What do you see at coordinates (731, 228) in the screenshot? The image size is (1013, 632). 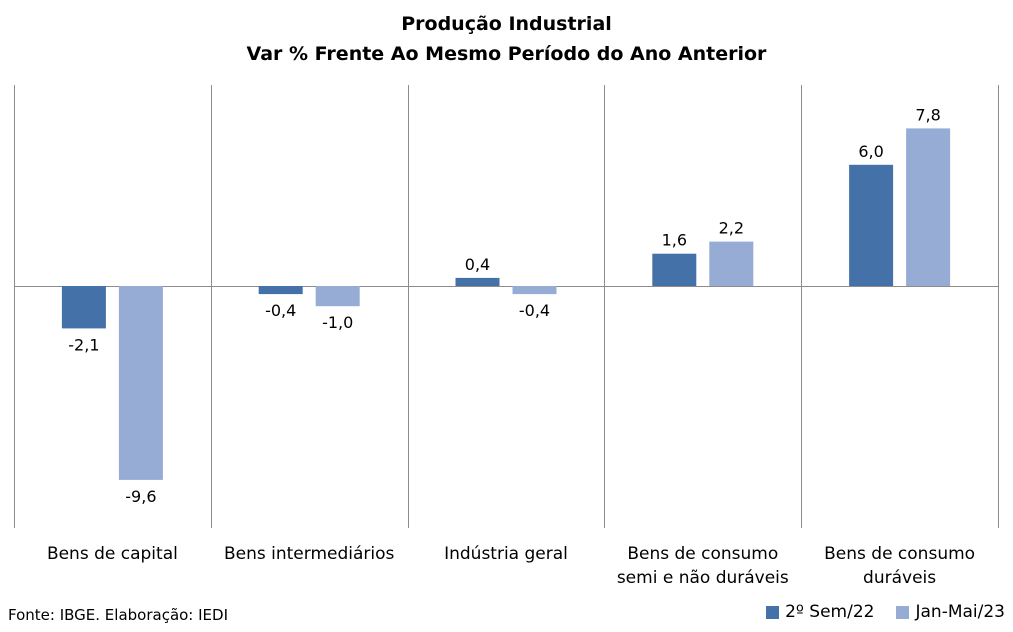 I see `data-label: 2,2` at bounding box center [731, 228].